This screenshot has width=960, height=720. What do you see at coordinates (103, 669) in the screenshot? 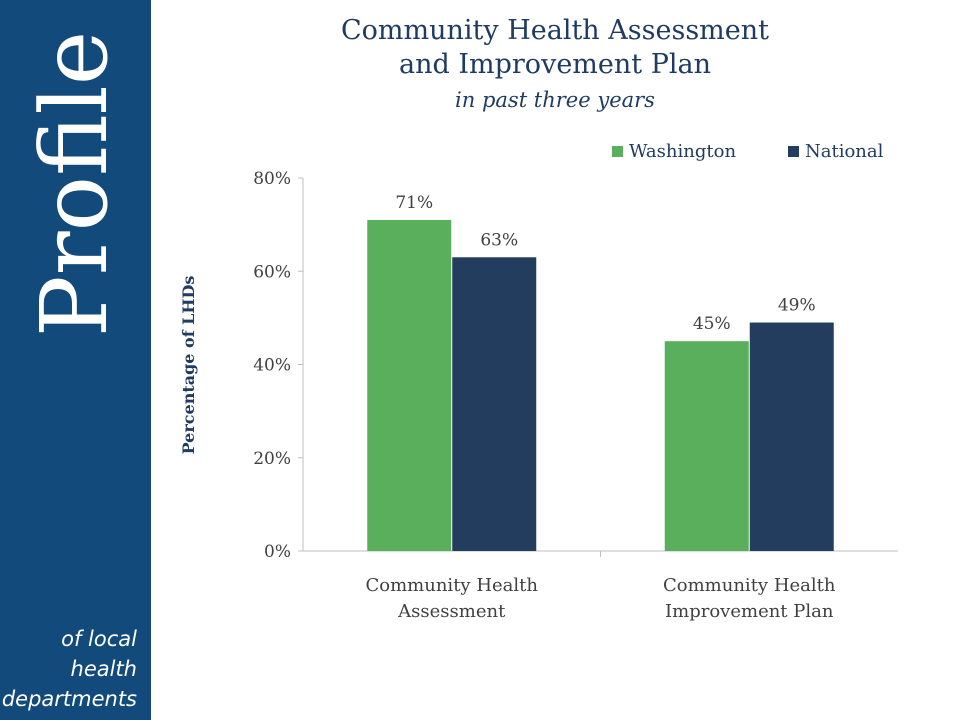
I see `tagline-line-2: health` at bounding box center [103, 669].